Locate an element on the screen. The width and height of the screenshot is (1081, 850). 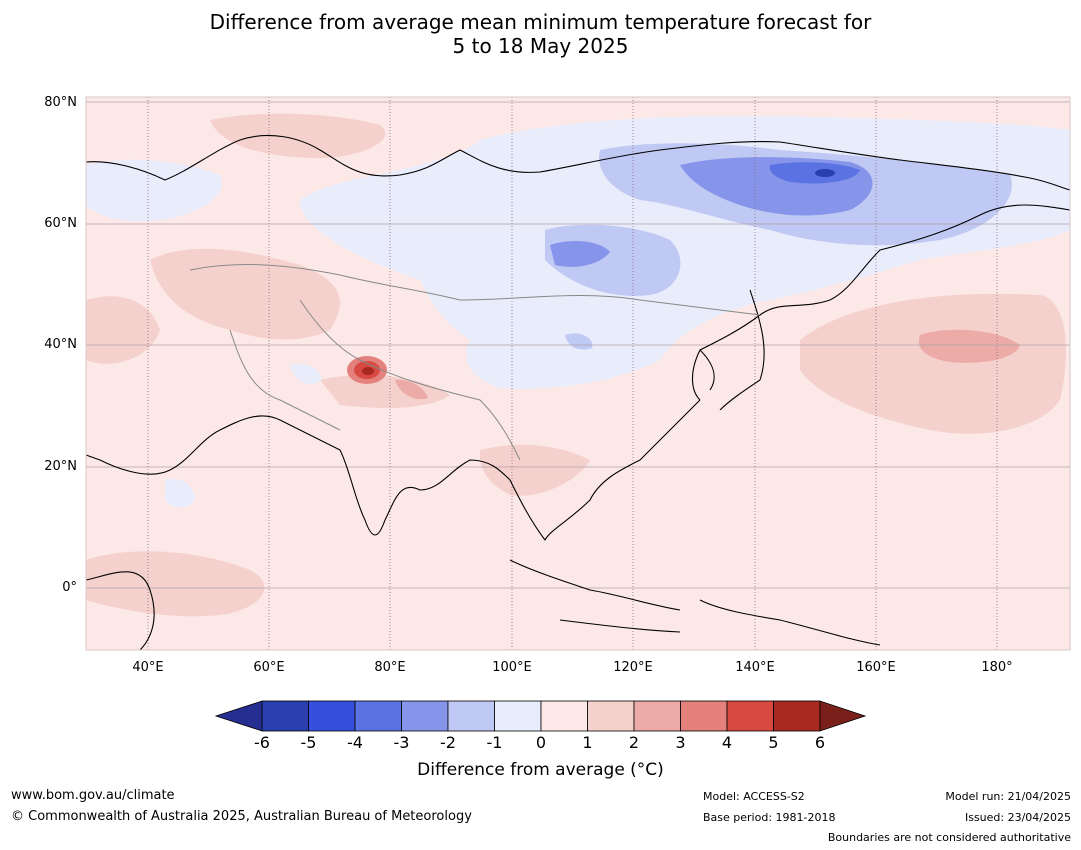
anomaly-patch-yakutia-core is located at coordinates (814, 173).